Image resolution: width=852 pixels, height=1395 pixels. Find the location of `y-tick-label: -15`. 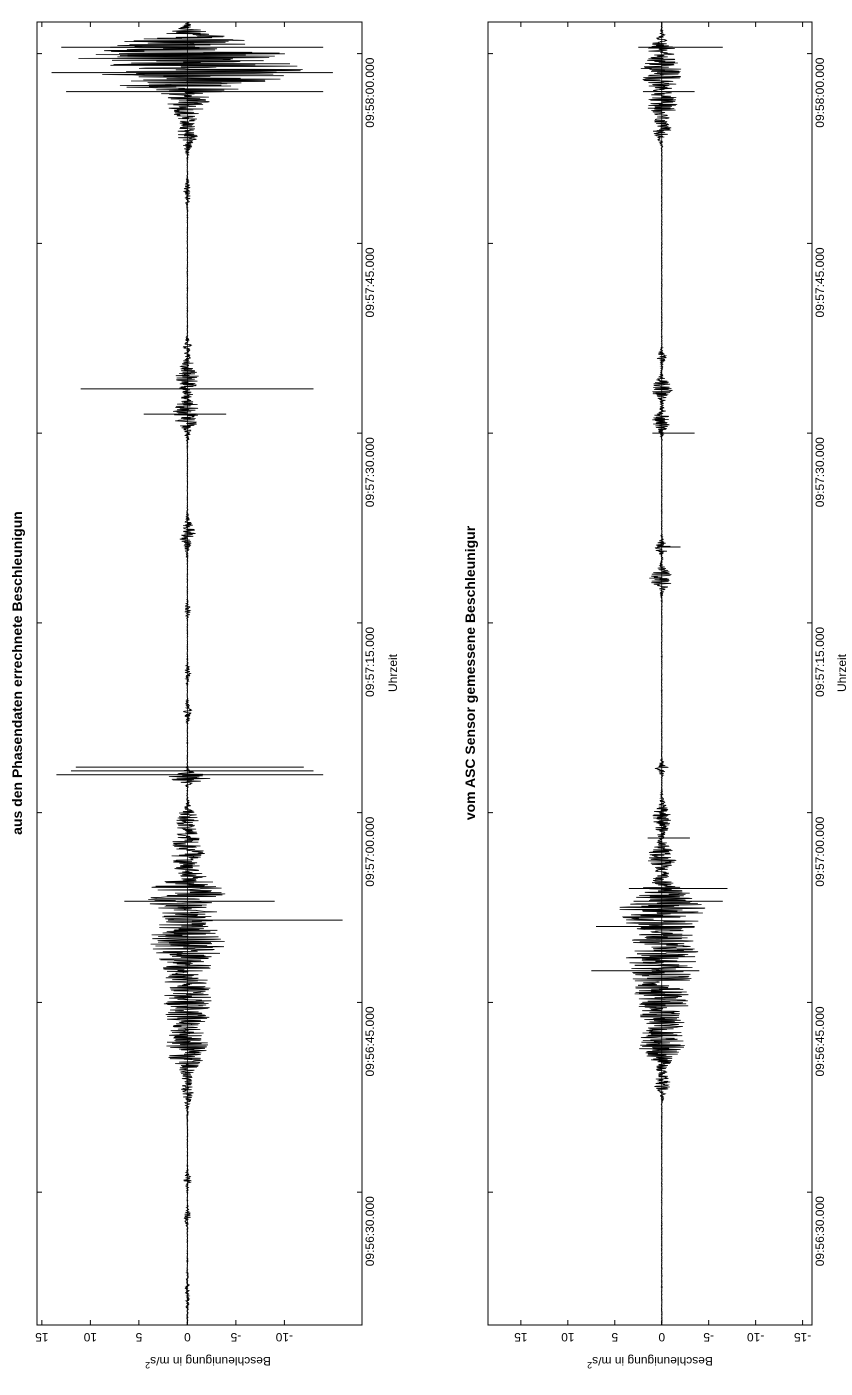

y-tick-label: -15 is located at coordinates (803, 1337).